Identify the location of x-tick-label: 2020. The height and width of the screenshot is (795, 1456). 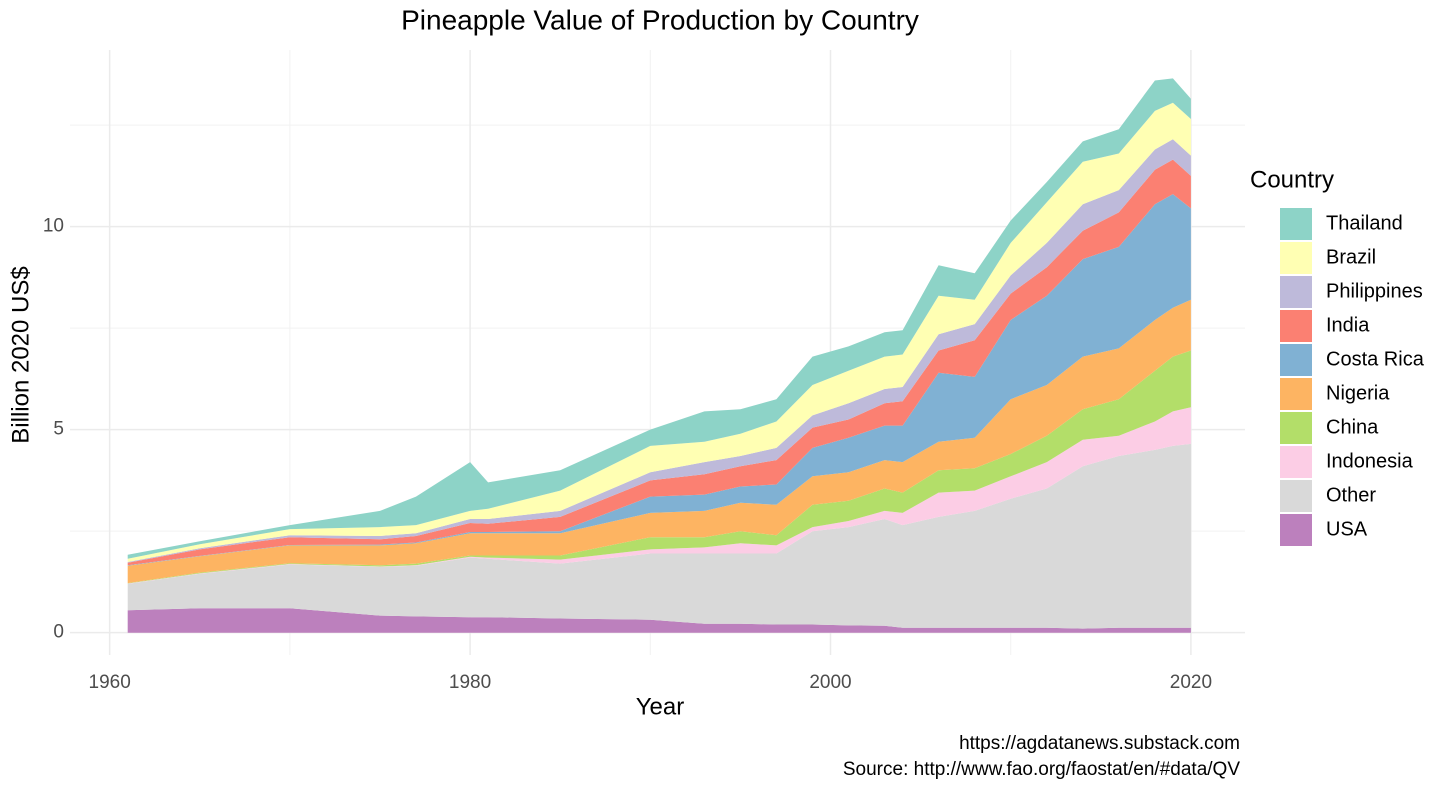
(1191, 682).